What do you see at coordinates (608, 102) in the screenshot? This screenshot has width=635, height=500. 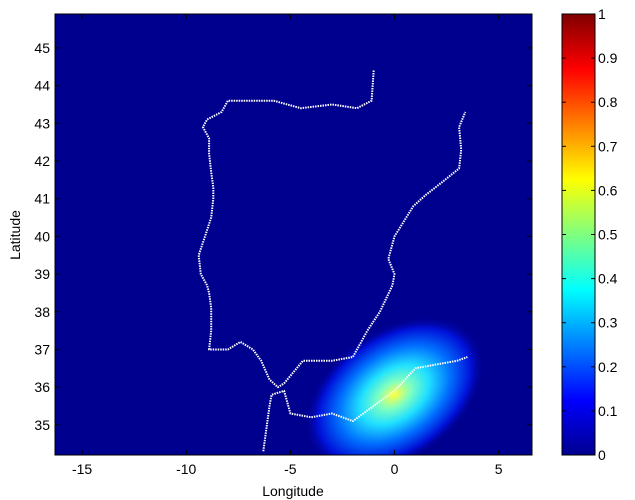 I see `colorbar-tick-label: 0.8` at bounding box center [608, 102].